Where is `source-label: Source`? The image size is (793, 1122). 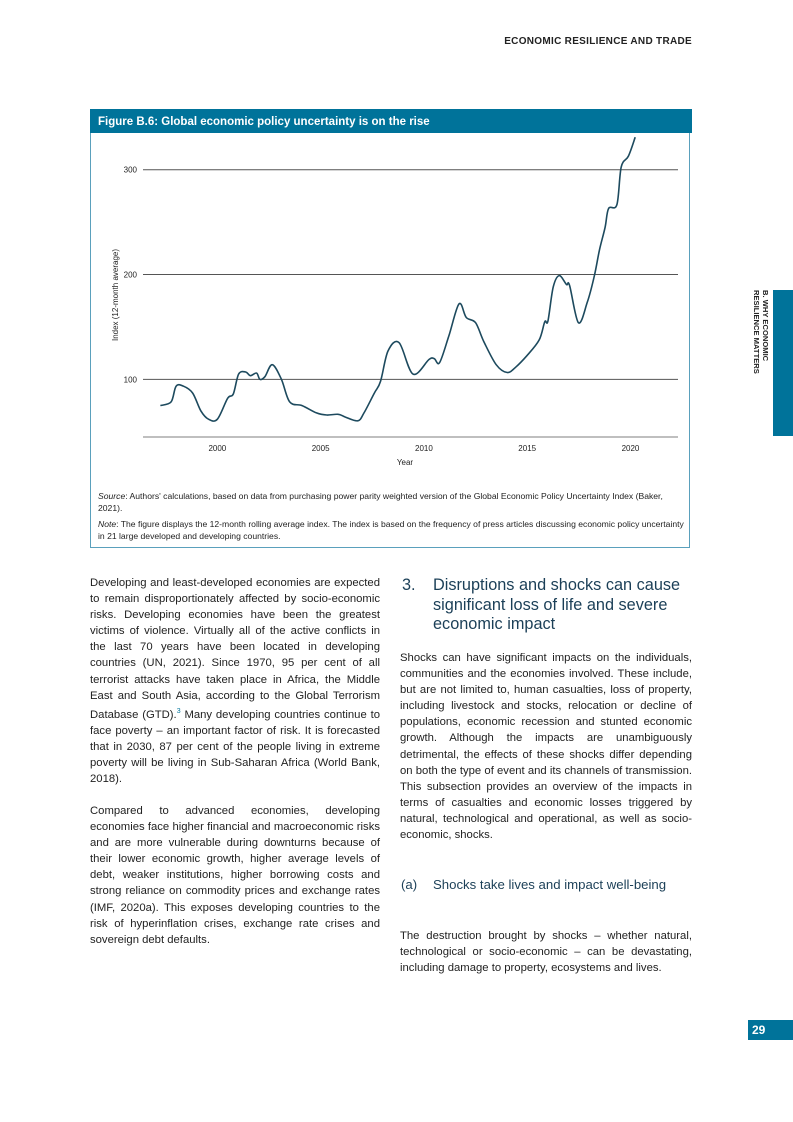 source-label: Source is located at coordinates (112, 496).